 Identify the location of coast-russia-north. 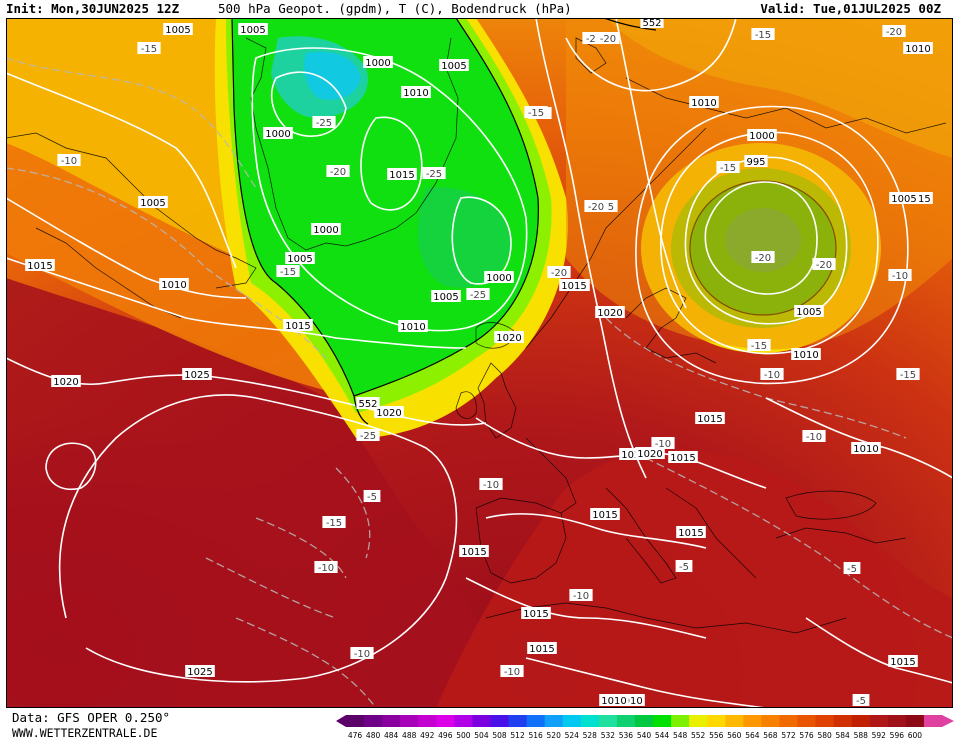
(786, 105).